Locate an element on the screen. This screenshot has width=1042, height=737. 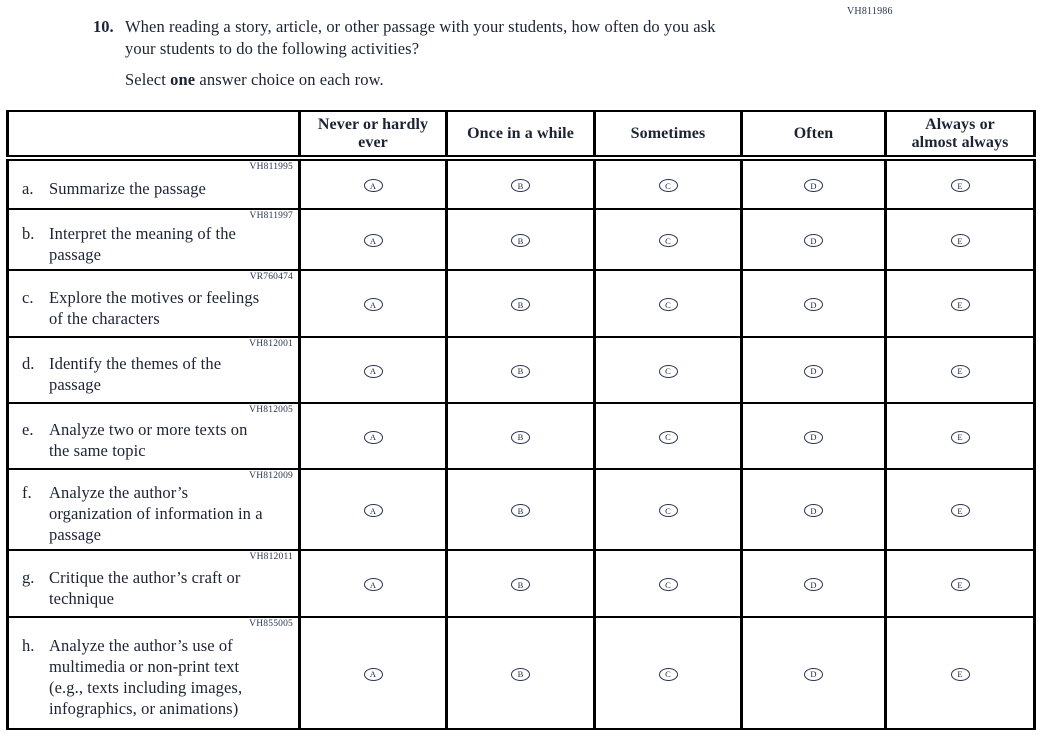
instruction-bold-word: one is located at coordinates (183, 79).